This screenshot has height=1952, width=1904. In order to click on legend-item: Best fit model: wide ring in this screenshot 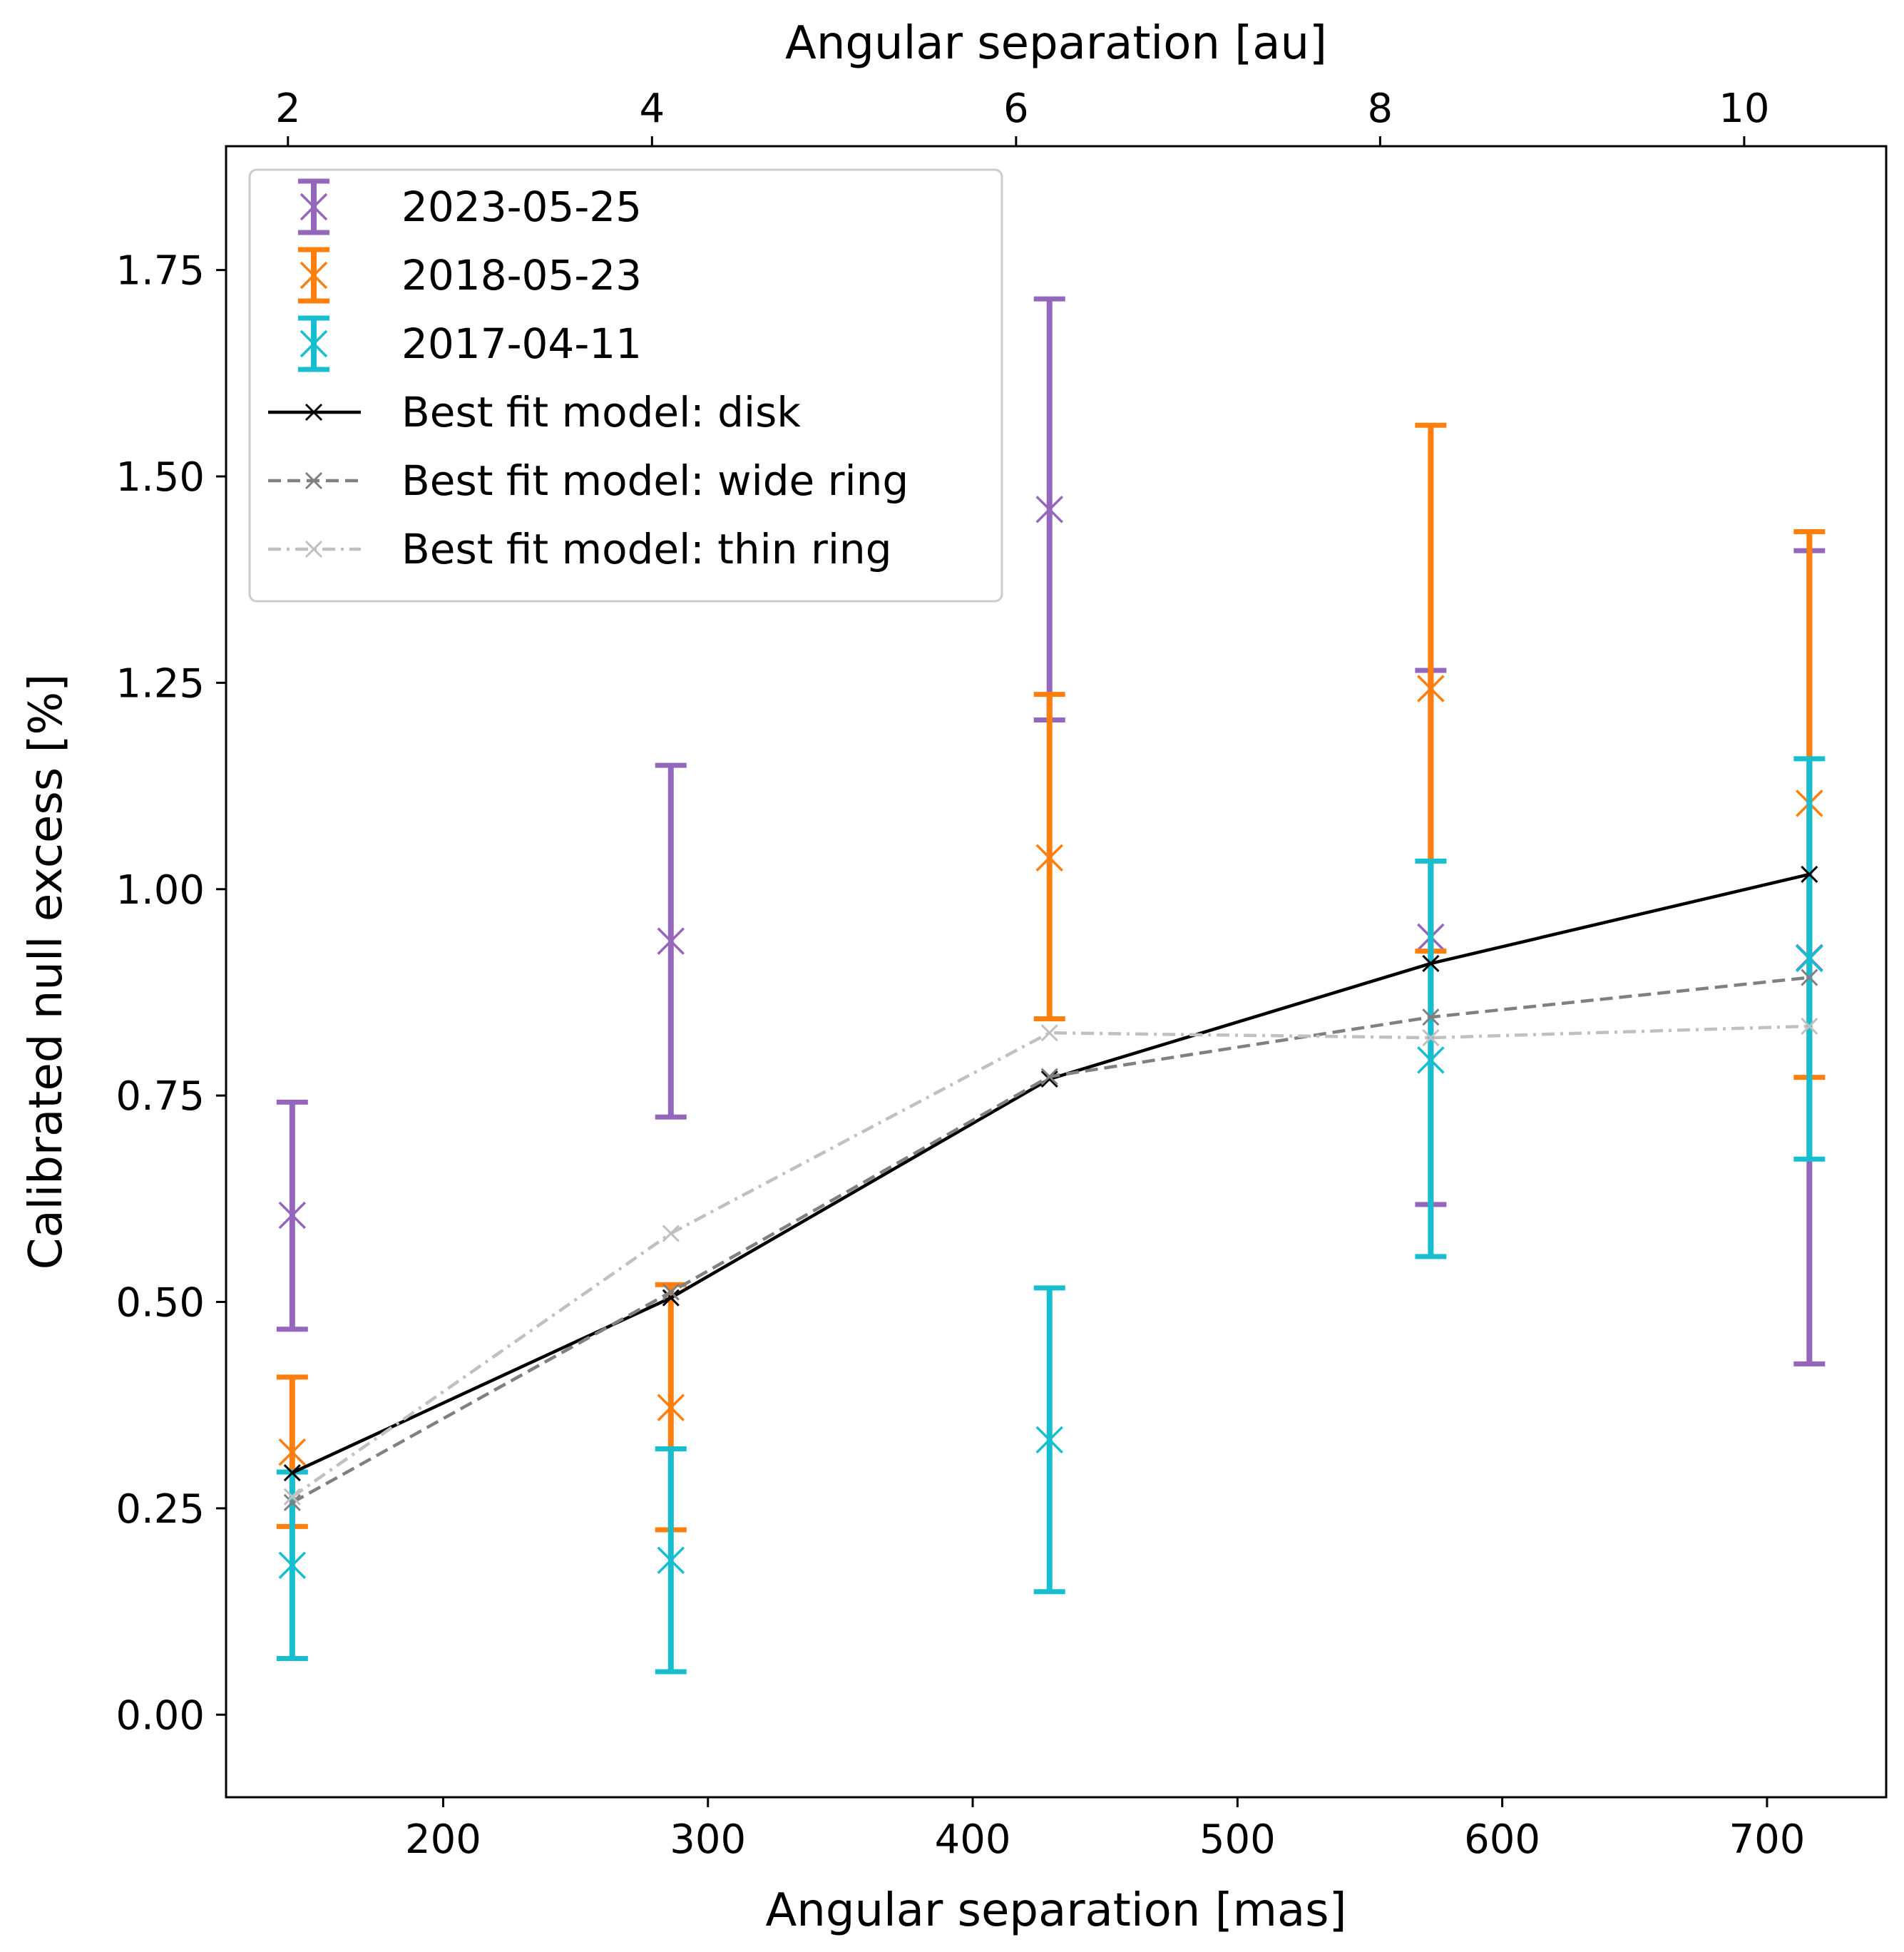, I will do `click(588, 480)`.